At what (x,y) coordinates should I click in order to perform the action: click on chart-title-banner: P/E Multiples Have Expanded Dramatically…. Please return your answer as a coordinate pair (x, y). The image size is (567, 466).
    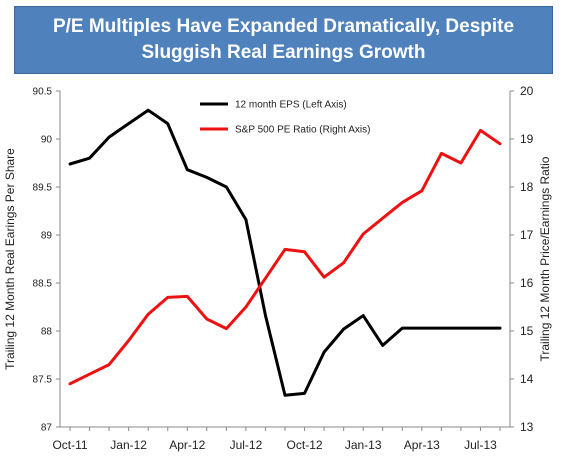
    Looking at the image, I should click on (283, 40).